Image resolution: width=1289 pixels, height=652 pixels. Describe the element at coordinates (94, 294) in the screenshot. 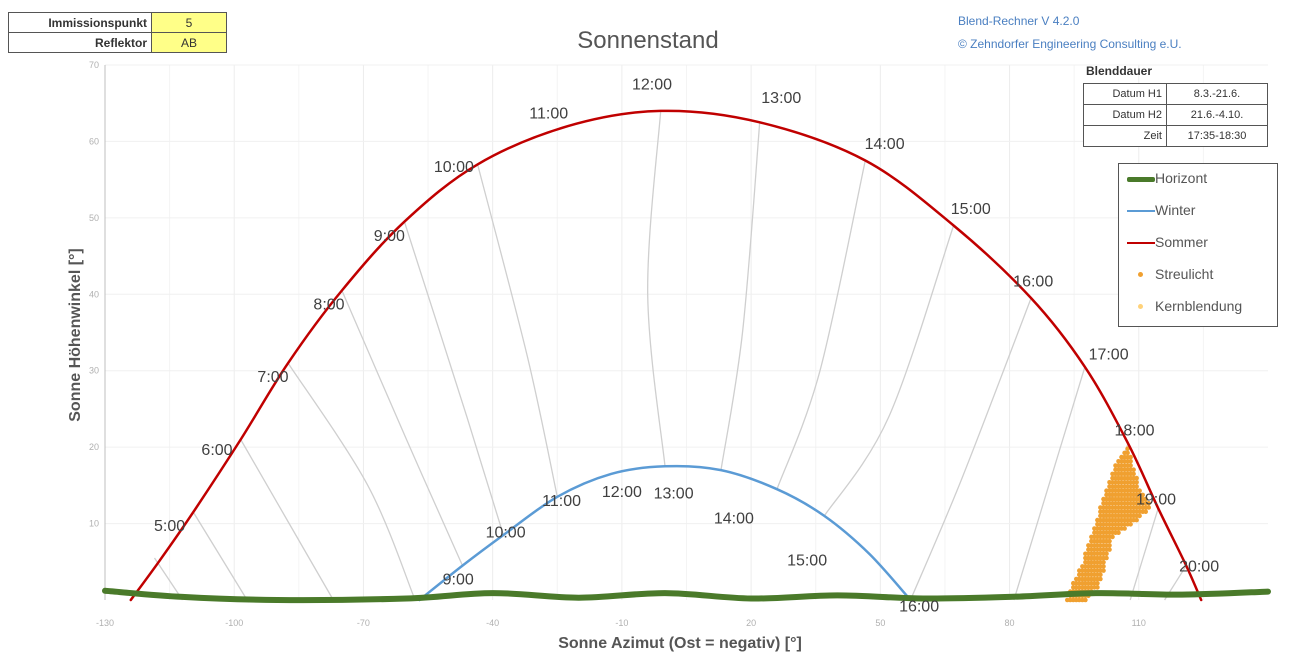

I see `y-tick-label: 40` at that location.